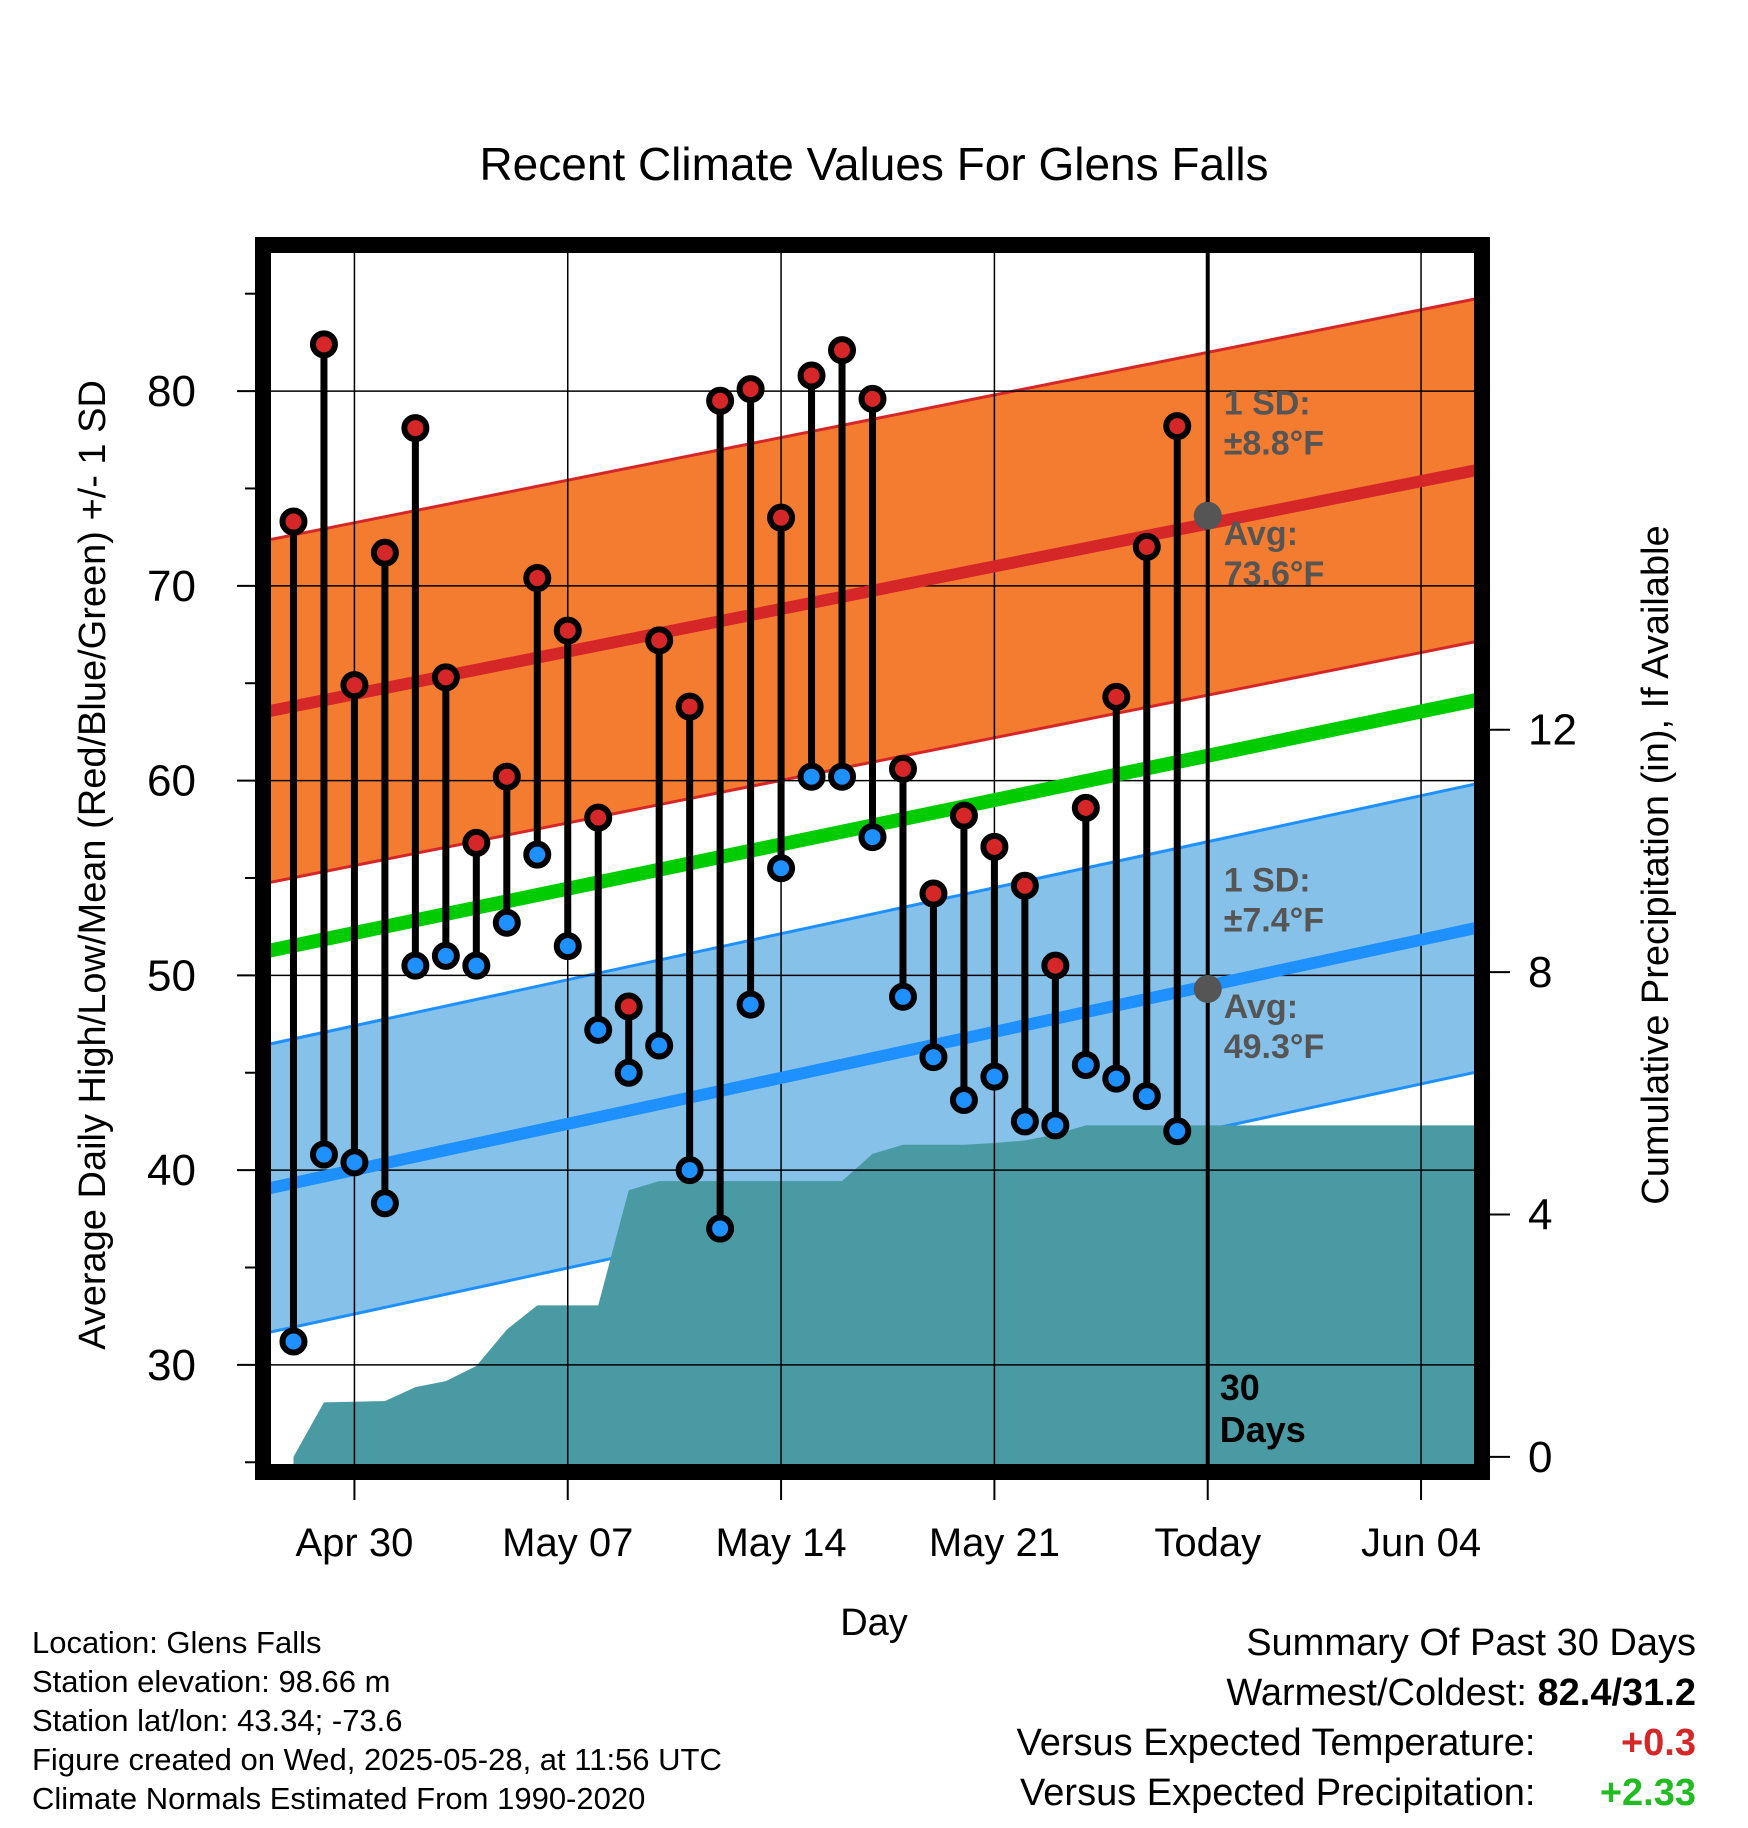 This screenshot has height=1828, width=1748. I want to click on low-normal-line, so click(872, 1058).